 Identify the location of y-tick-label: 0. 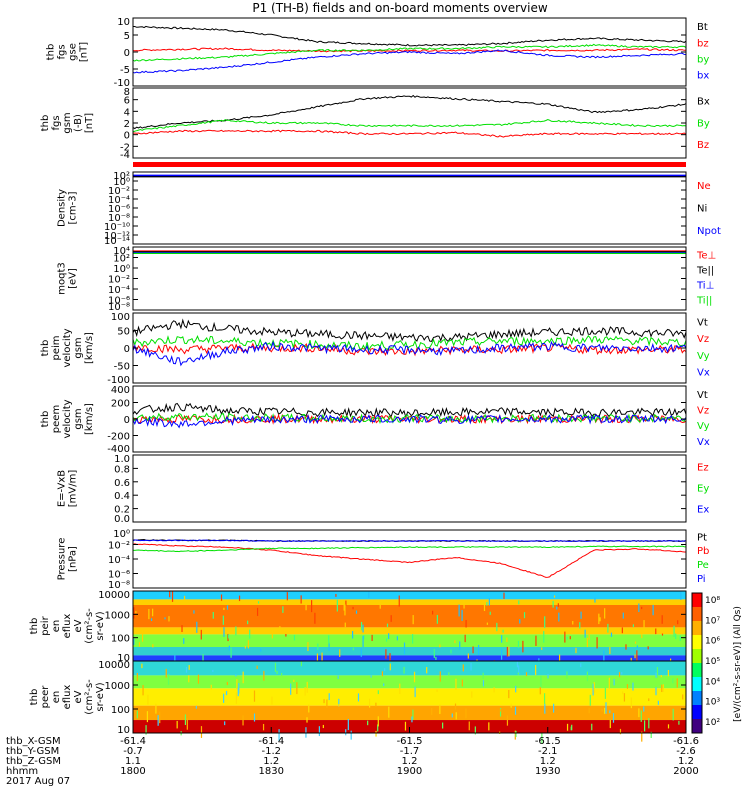
(127, 136).